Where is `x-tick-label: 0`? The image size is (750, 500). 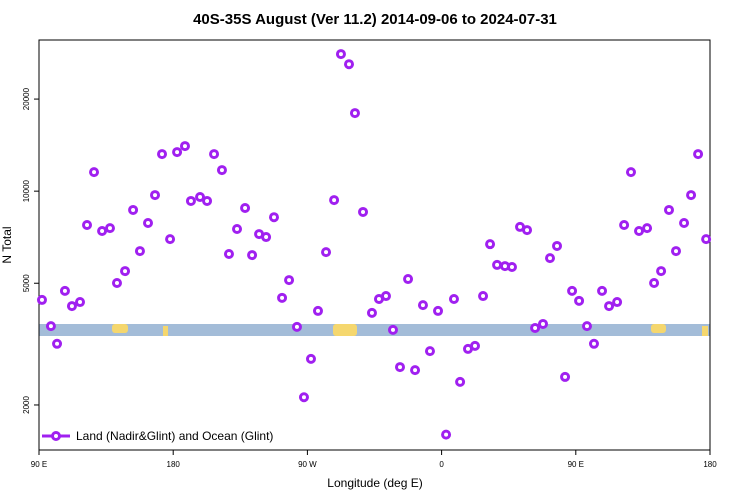 x-tick-label: 0 is located at coordinates (441, 464).